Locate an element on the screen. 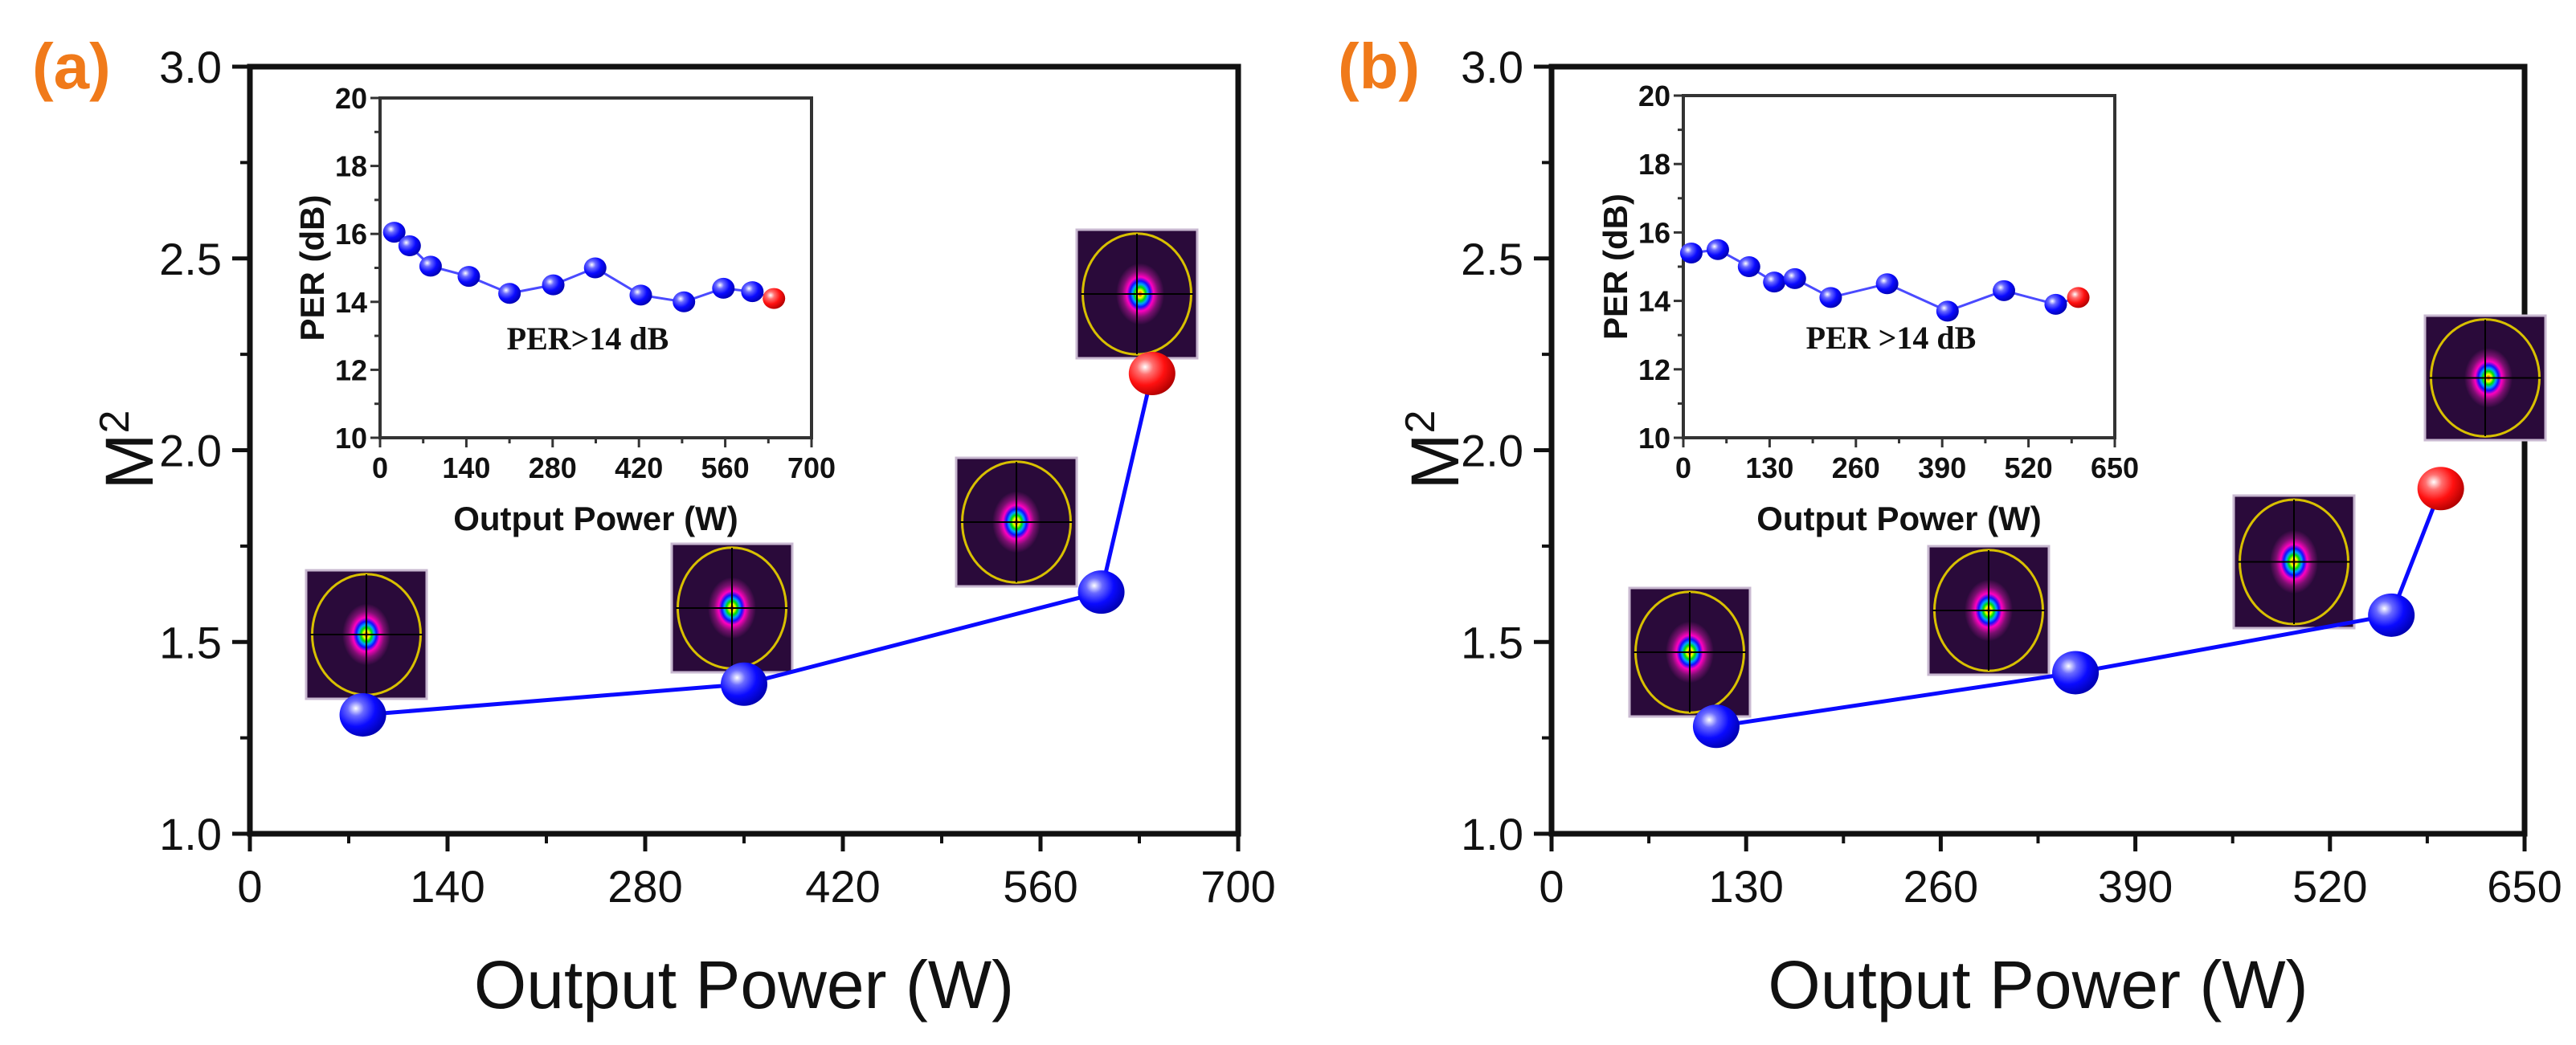  inset-x-tick-label: 140 is located at coordinates (466, 468).